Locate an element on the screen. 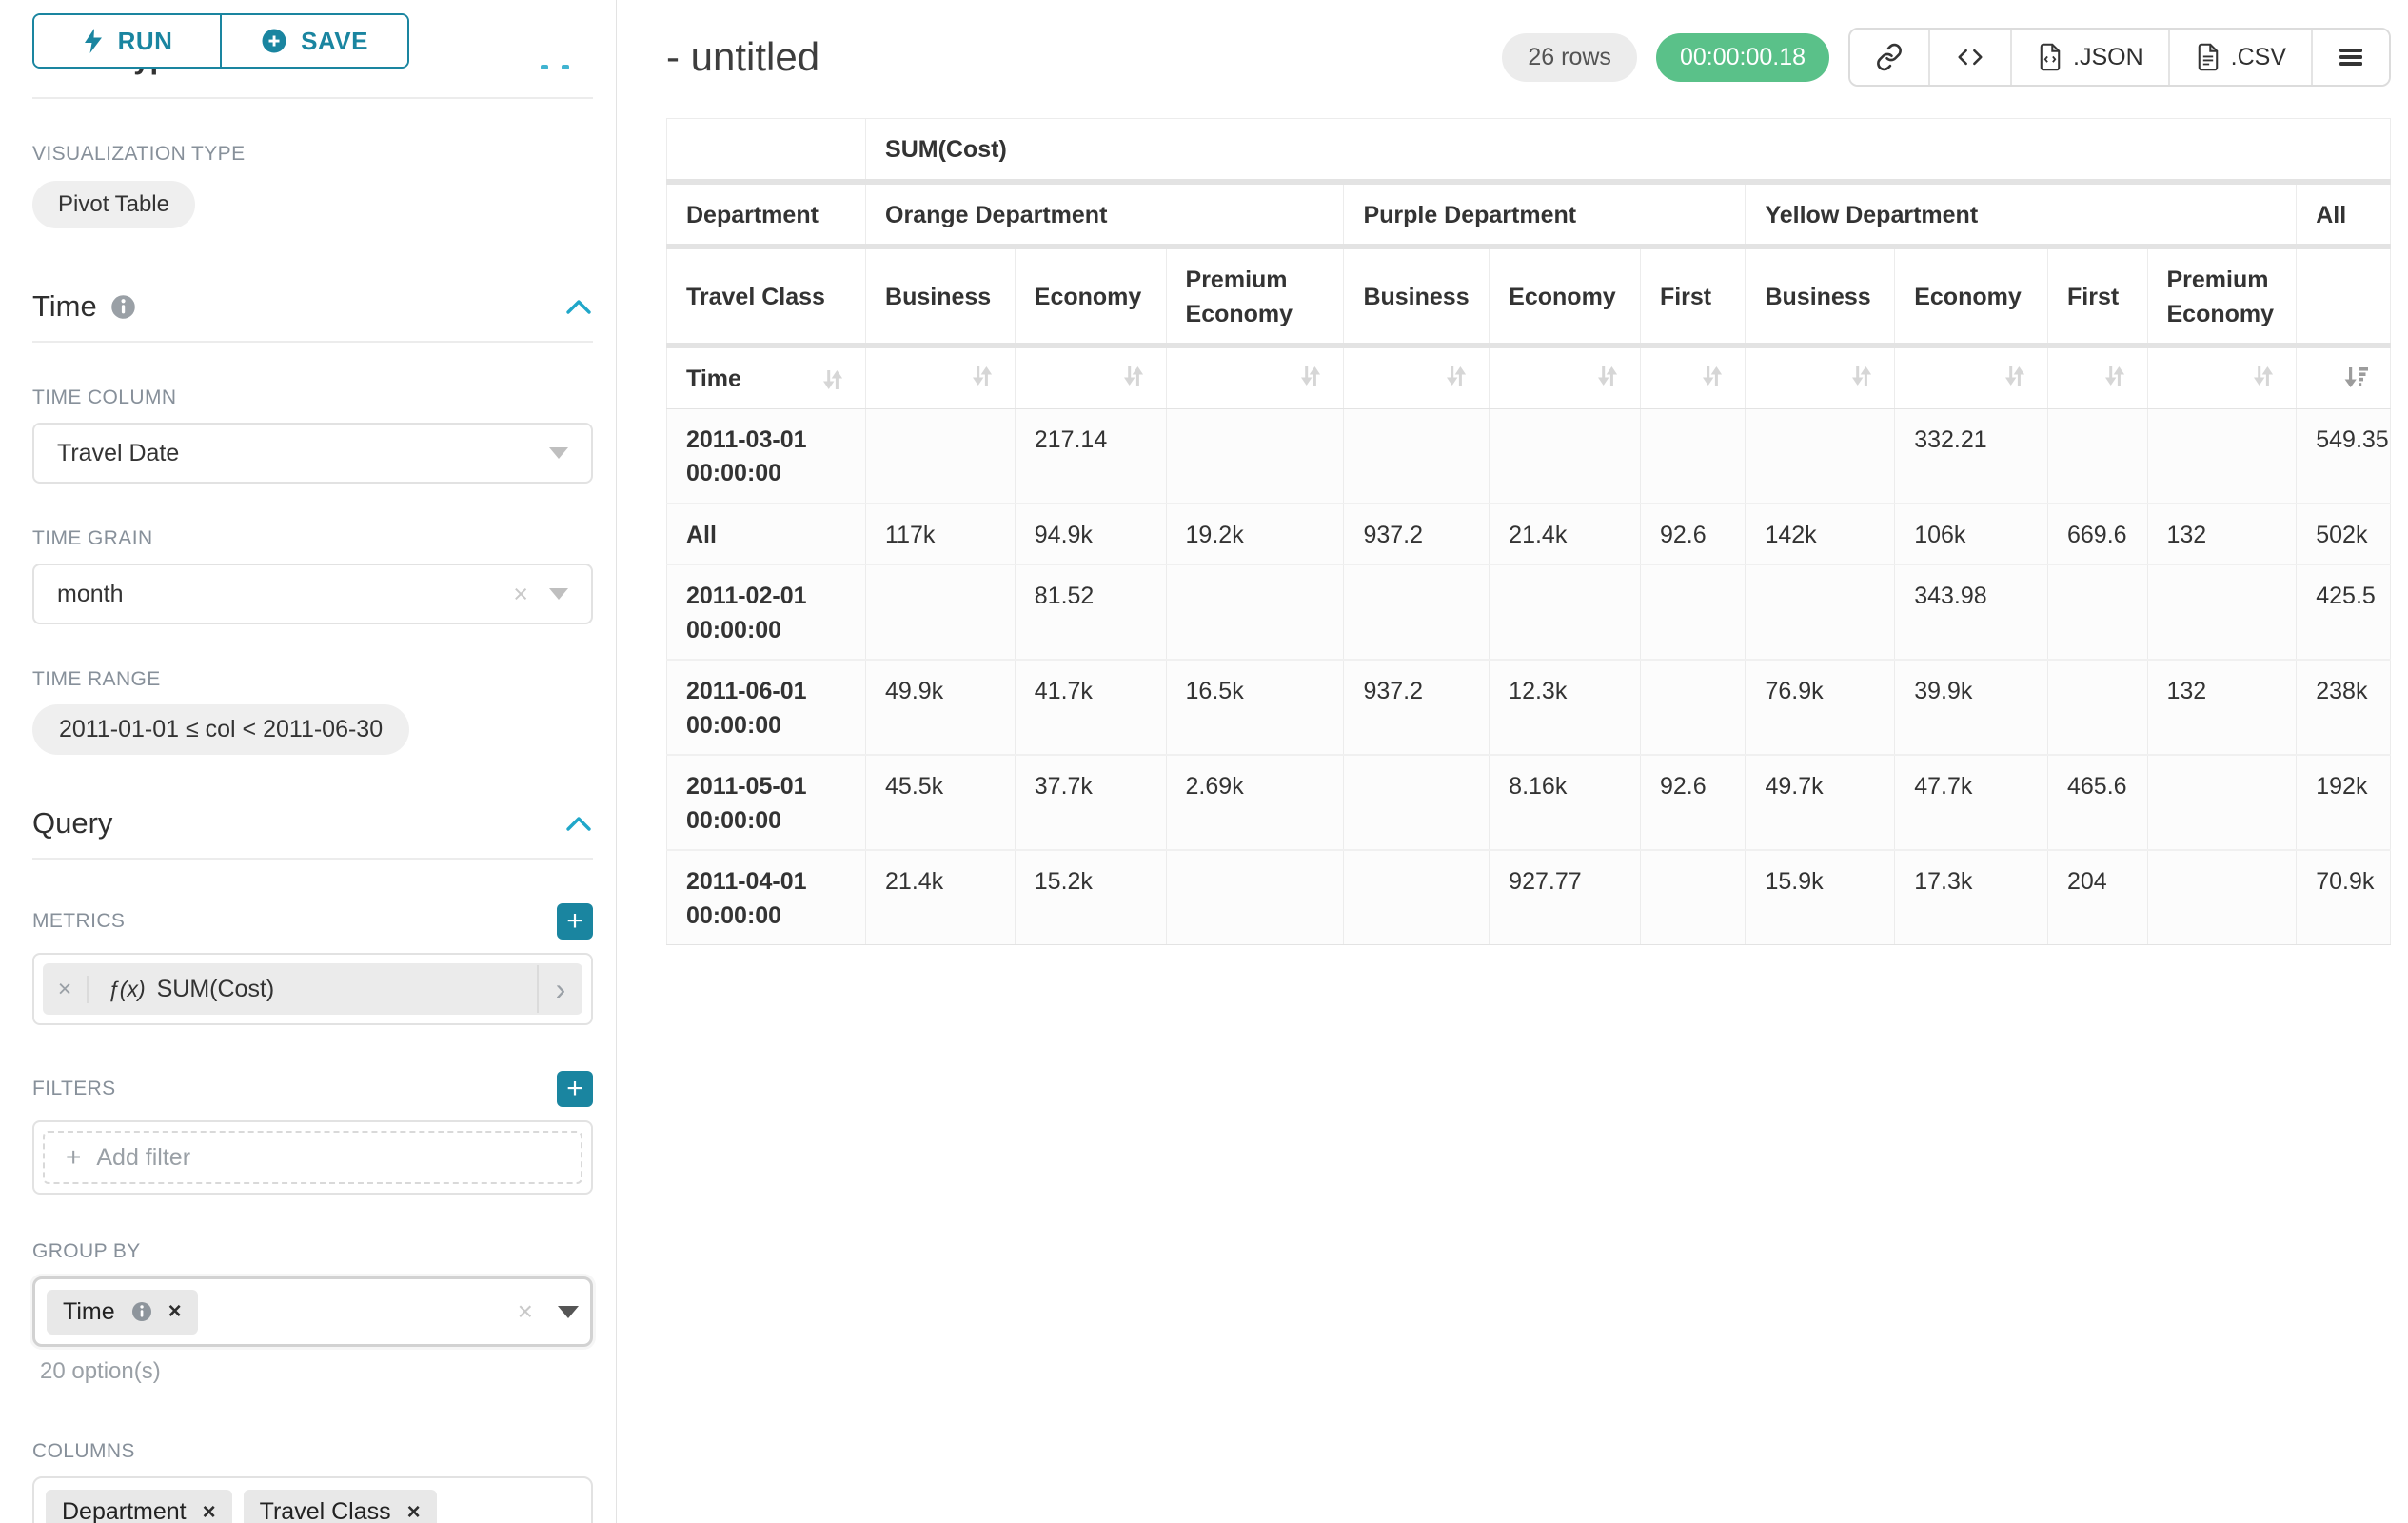 Image resolution: width=2408 pixels, height=1523 pixels. pivot-value-cell: 465.6 is located at coordinates (2097, 803).